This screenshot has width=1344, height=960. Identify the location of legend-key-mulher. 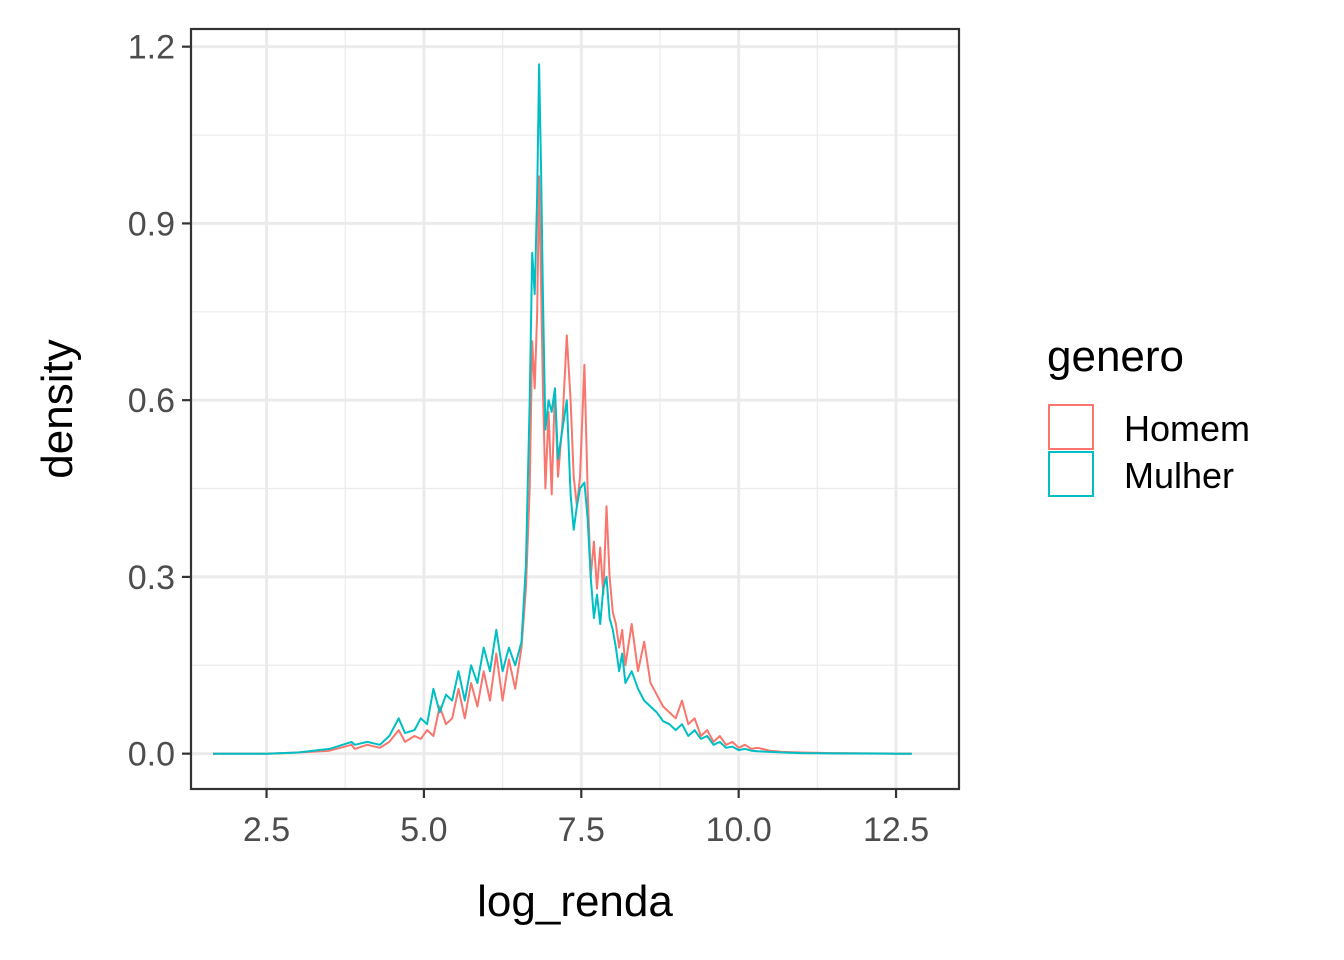
(1071, 474).